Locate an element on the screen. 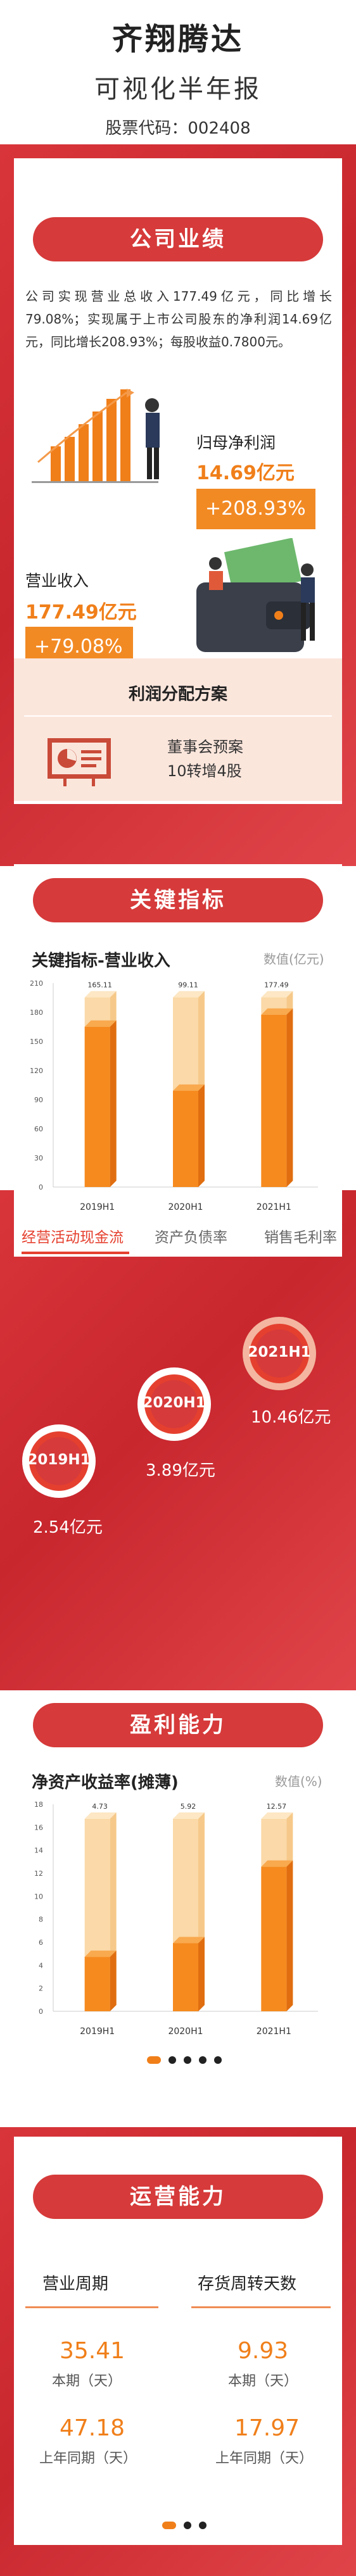 This screenshot has height=2576, width=356. inventory-days-last-year: 17.97 is located at coordinates (267, 2428).